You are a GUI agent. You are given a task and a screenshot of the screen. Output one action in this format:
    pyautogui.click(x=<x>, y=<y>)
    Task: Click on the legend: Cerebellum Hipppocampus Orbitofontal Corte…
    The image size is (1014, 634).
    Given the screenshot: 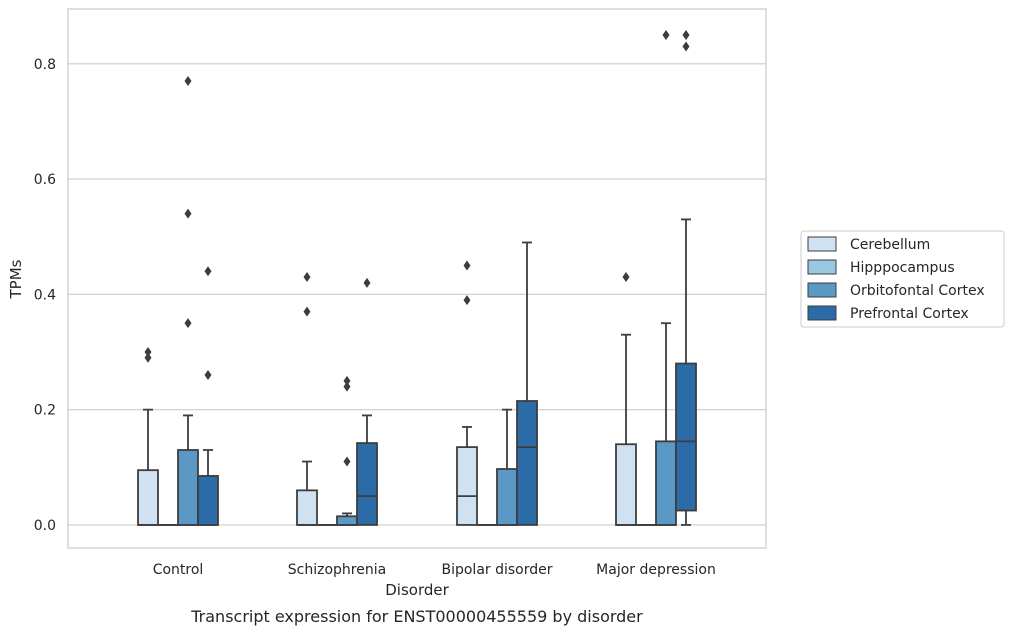 What is the action you would take?
    pyautogui.click(x=902, y=279)
    